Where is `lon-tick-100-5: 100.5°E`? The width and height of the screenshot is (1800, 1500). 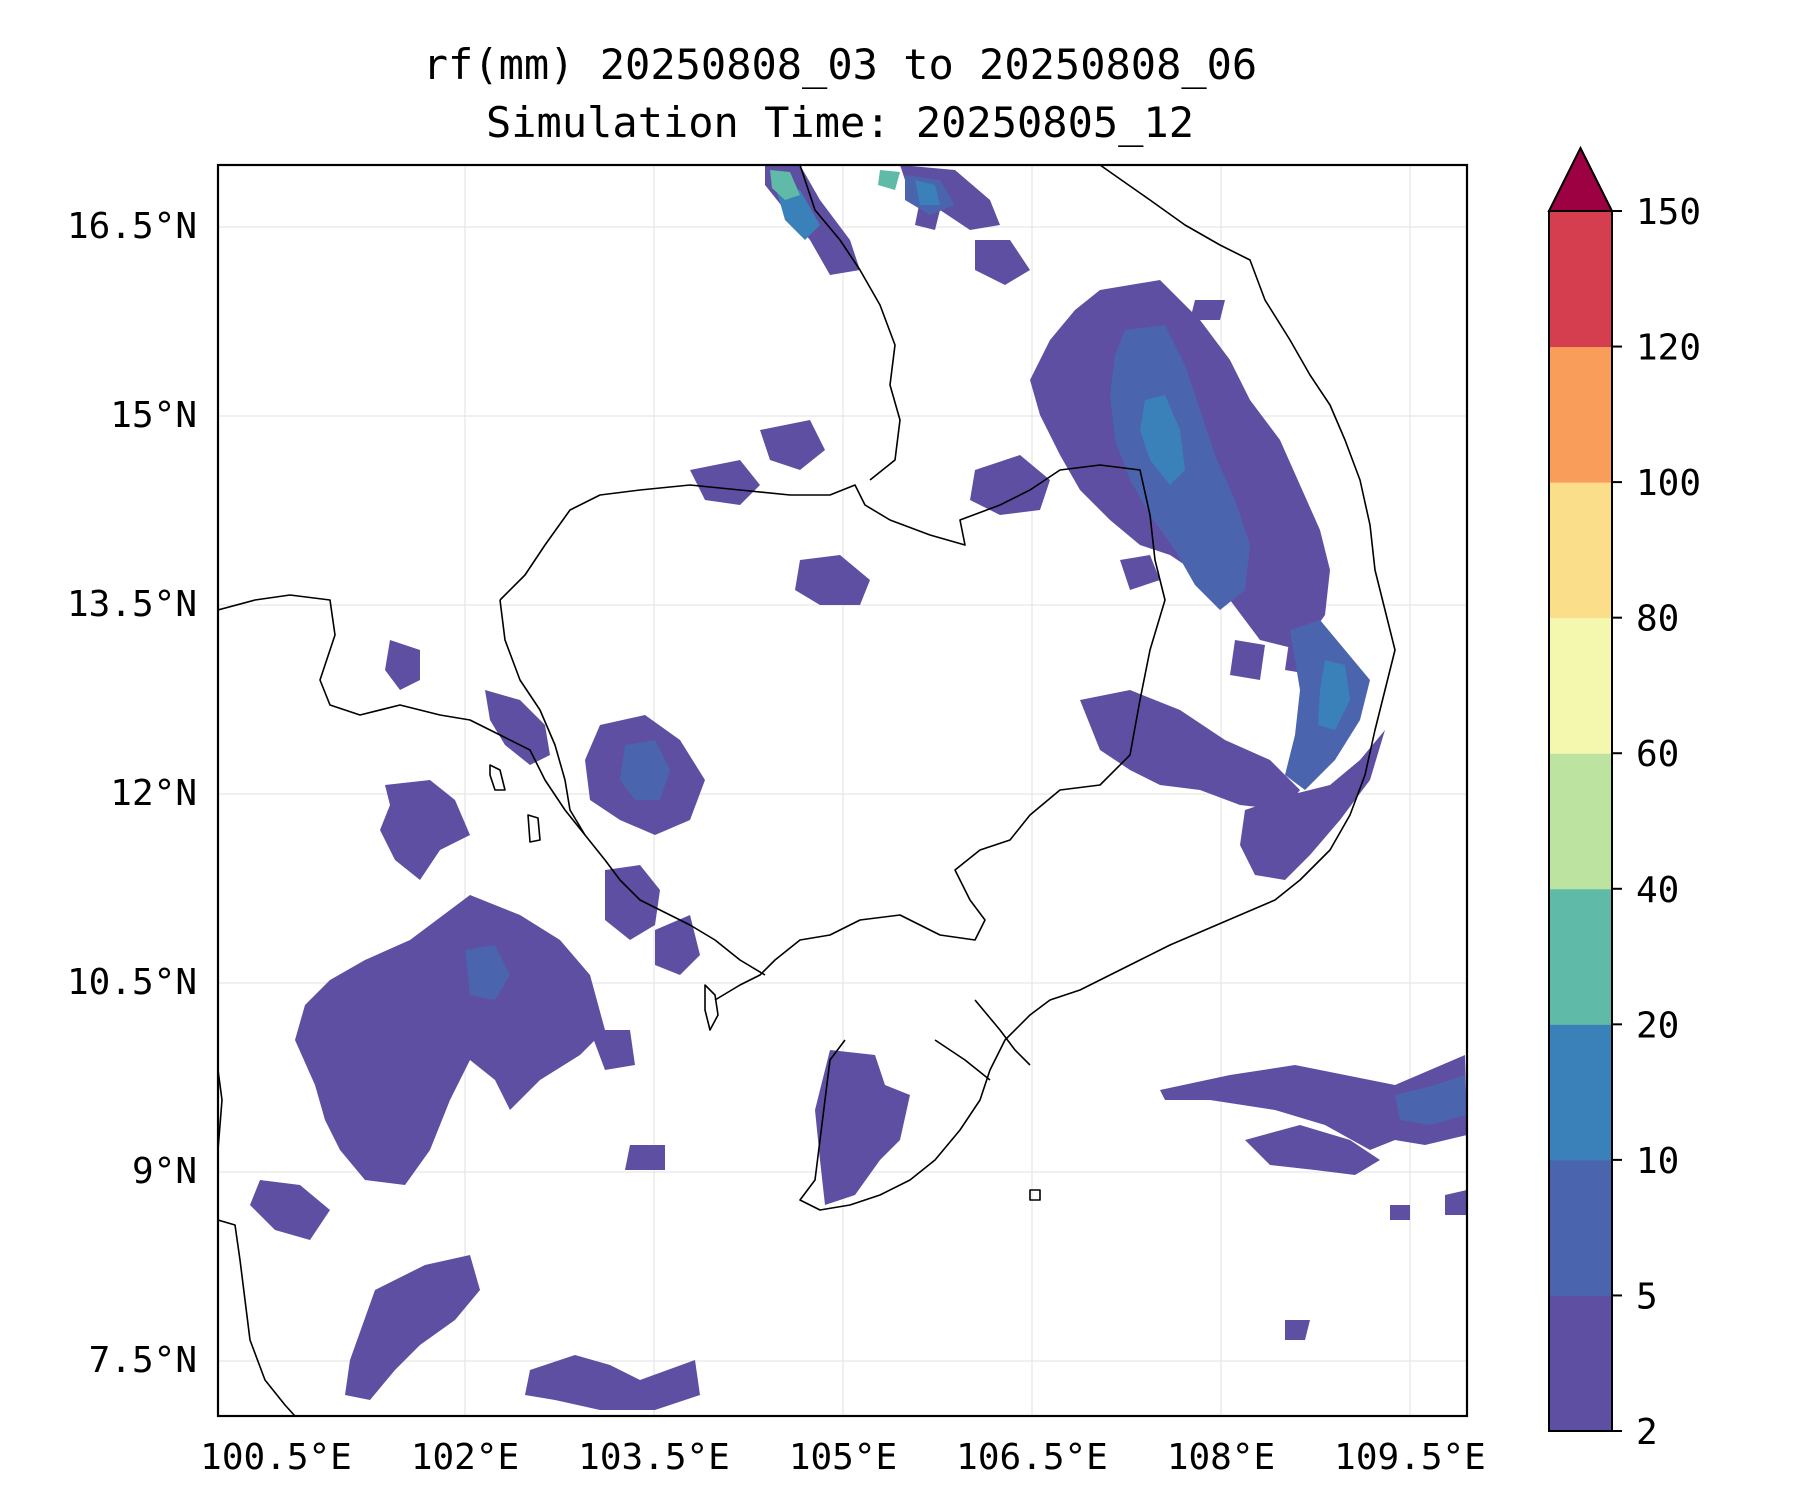
lon-tick-100-5: 100.5°E is located at coordinates (276, 1457).